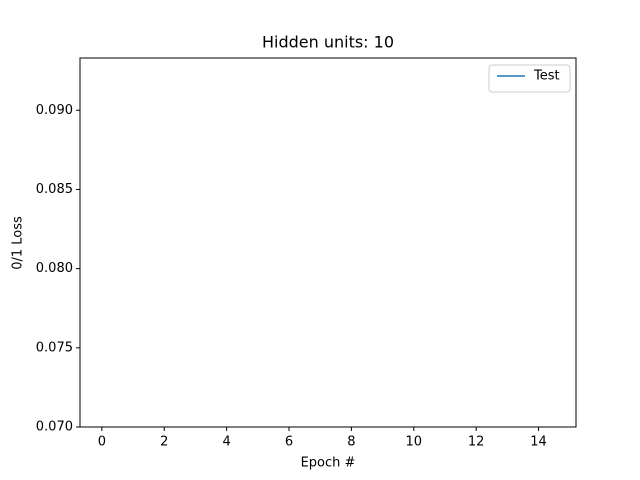 This screenshot has height=480, width=640. Describe the element at coordinates (54, 189) in the screenshot. I see `y-tick-label: 0.085` at that location.